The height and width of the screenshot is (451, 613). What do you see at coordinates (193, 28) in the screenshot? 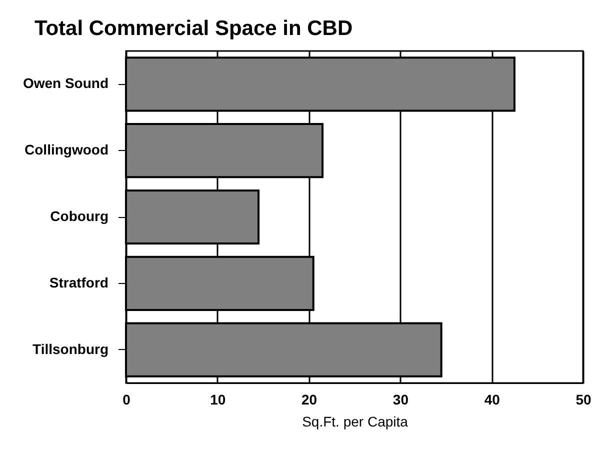
I see `chart-title: Total Commercial Space in CBD` at bounding box center [193, 28].